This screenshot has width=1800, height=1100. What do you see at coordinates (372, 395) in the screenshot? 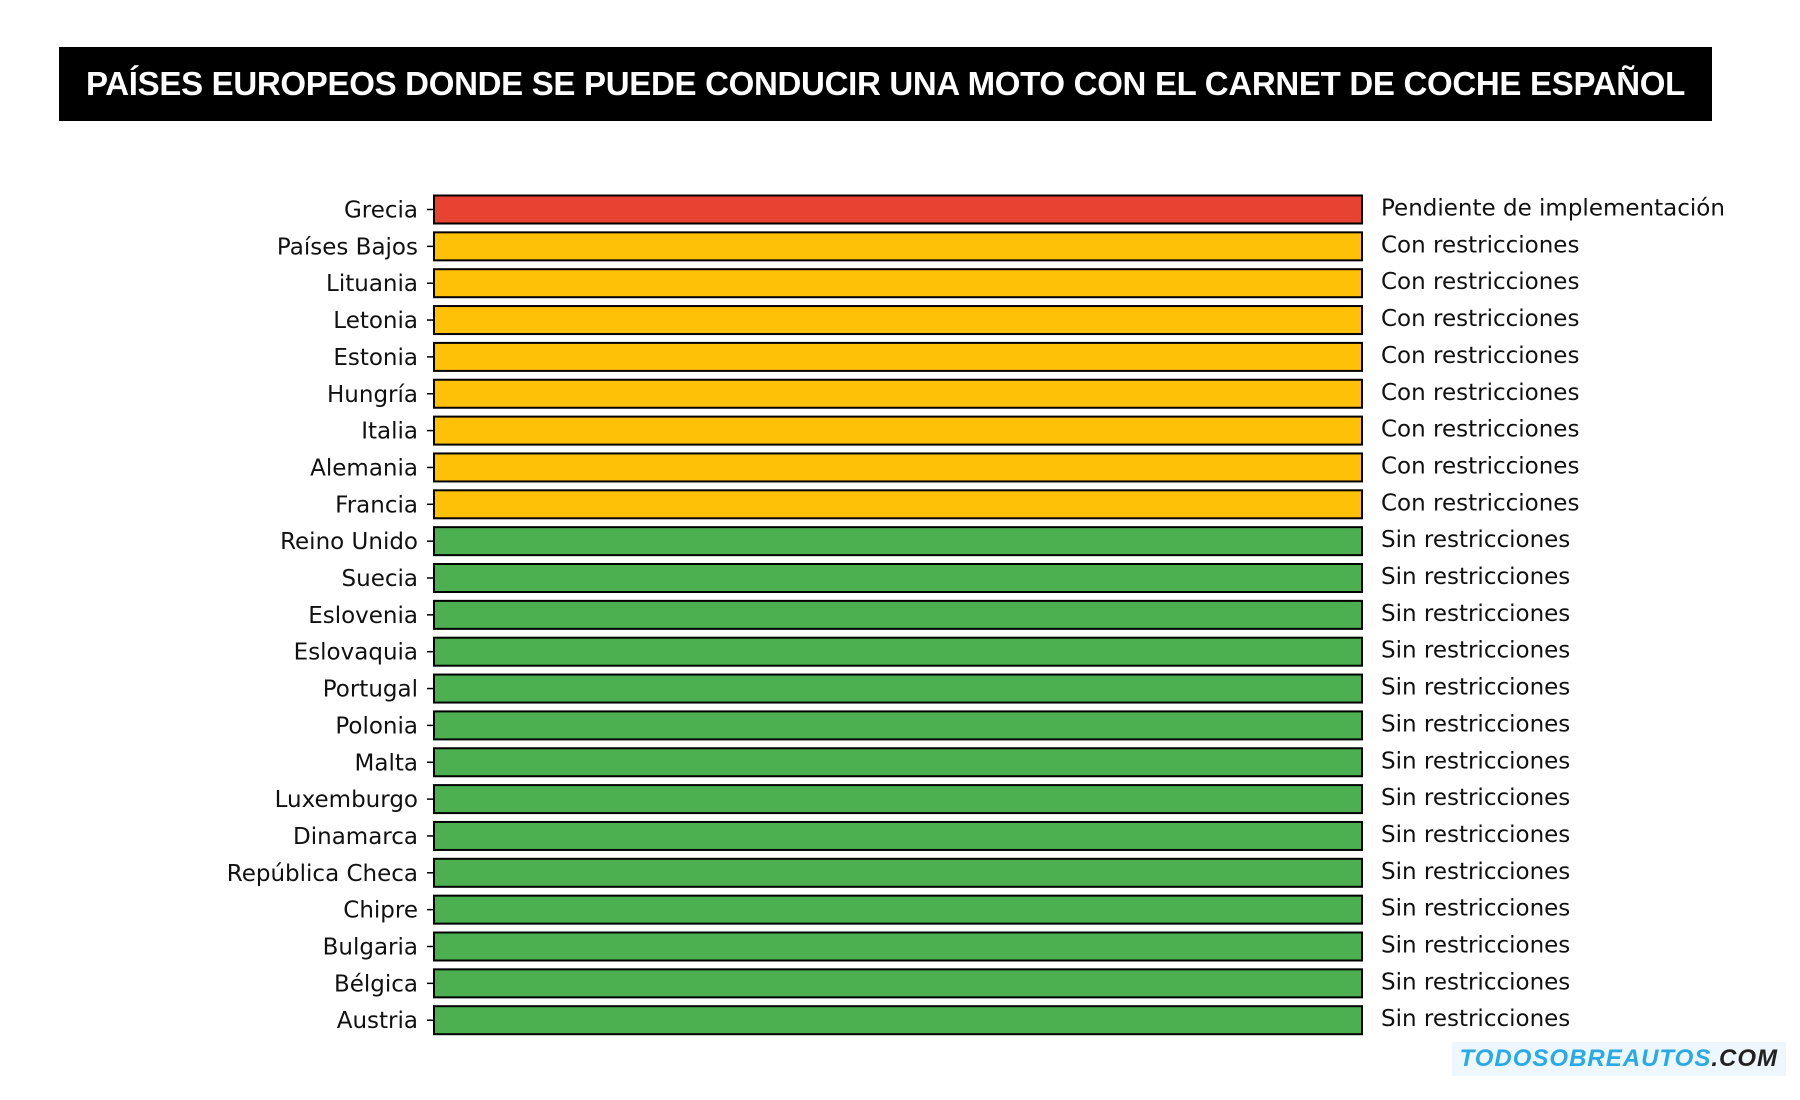
I see `category-label-hungria: Hungría` at bounding box center [372, 395].